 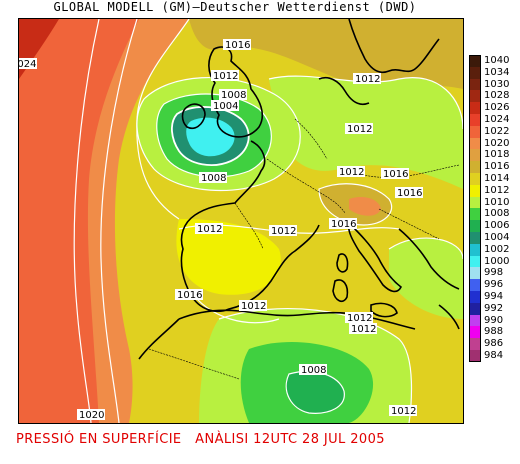 I want to click on isobar-label: 1020, so click(x=91, y=415).